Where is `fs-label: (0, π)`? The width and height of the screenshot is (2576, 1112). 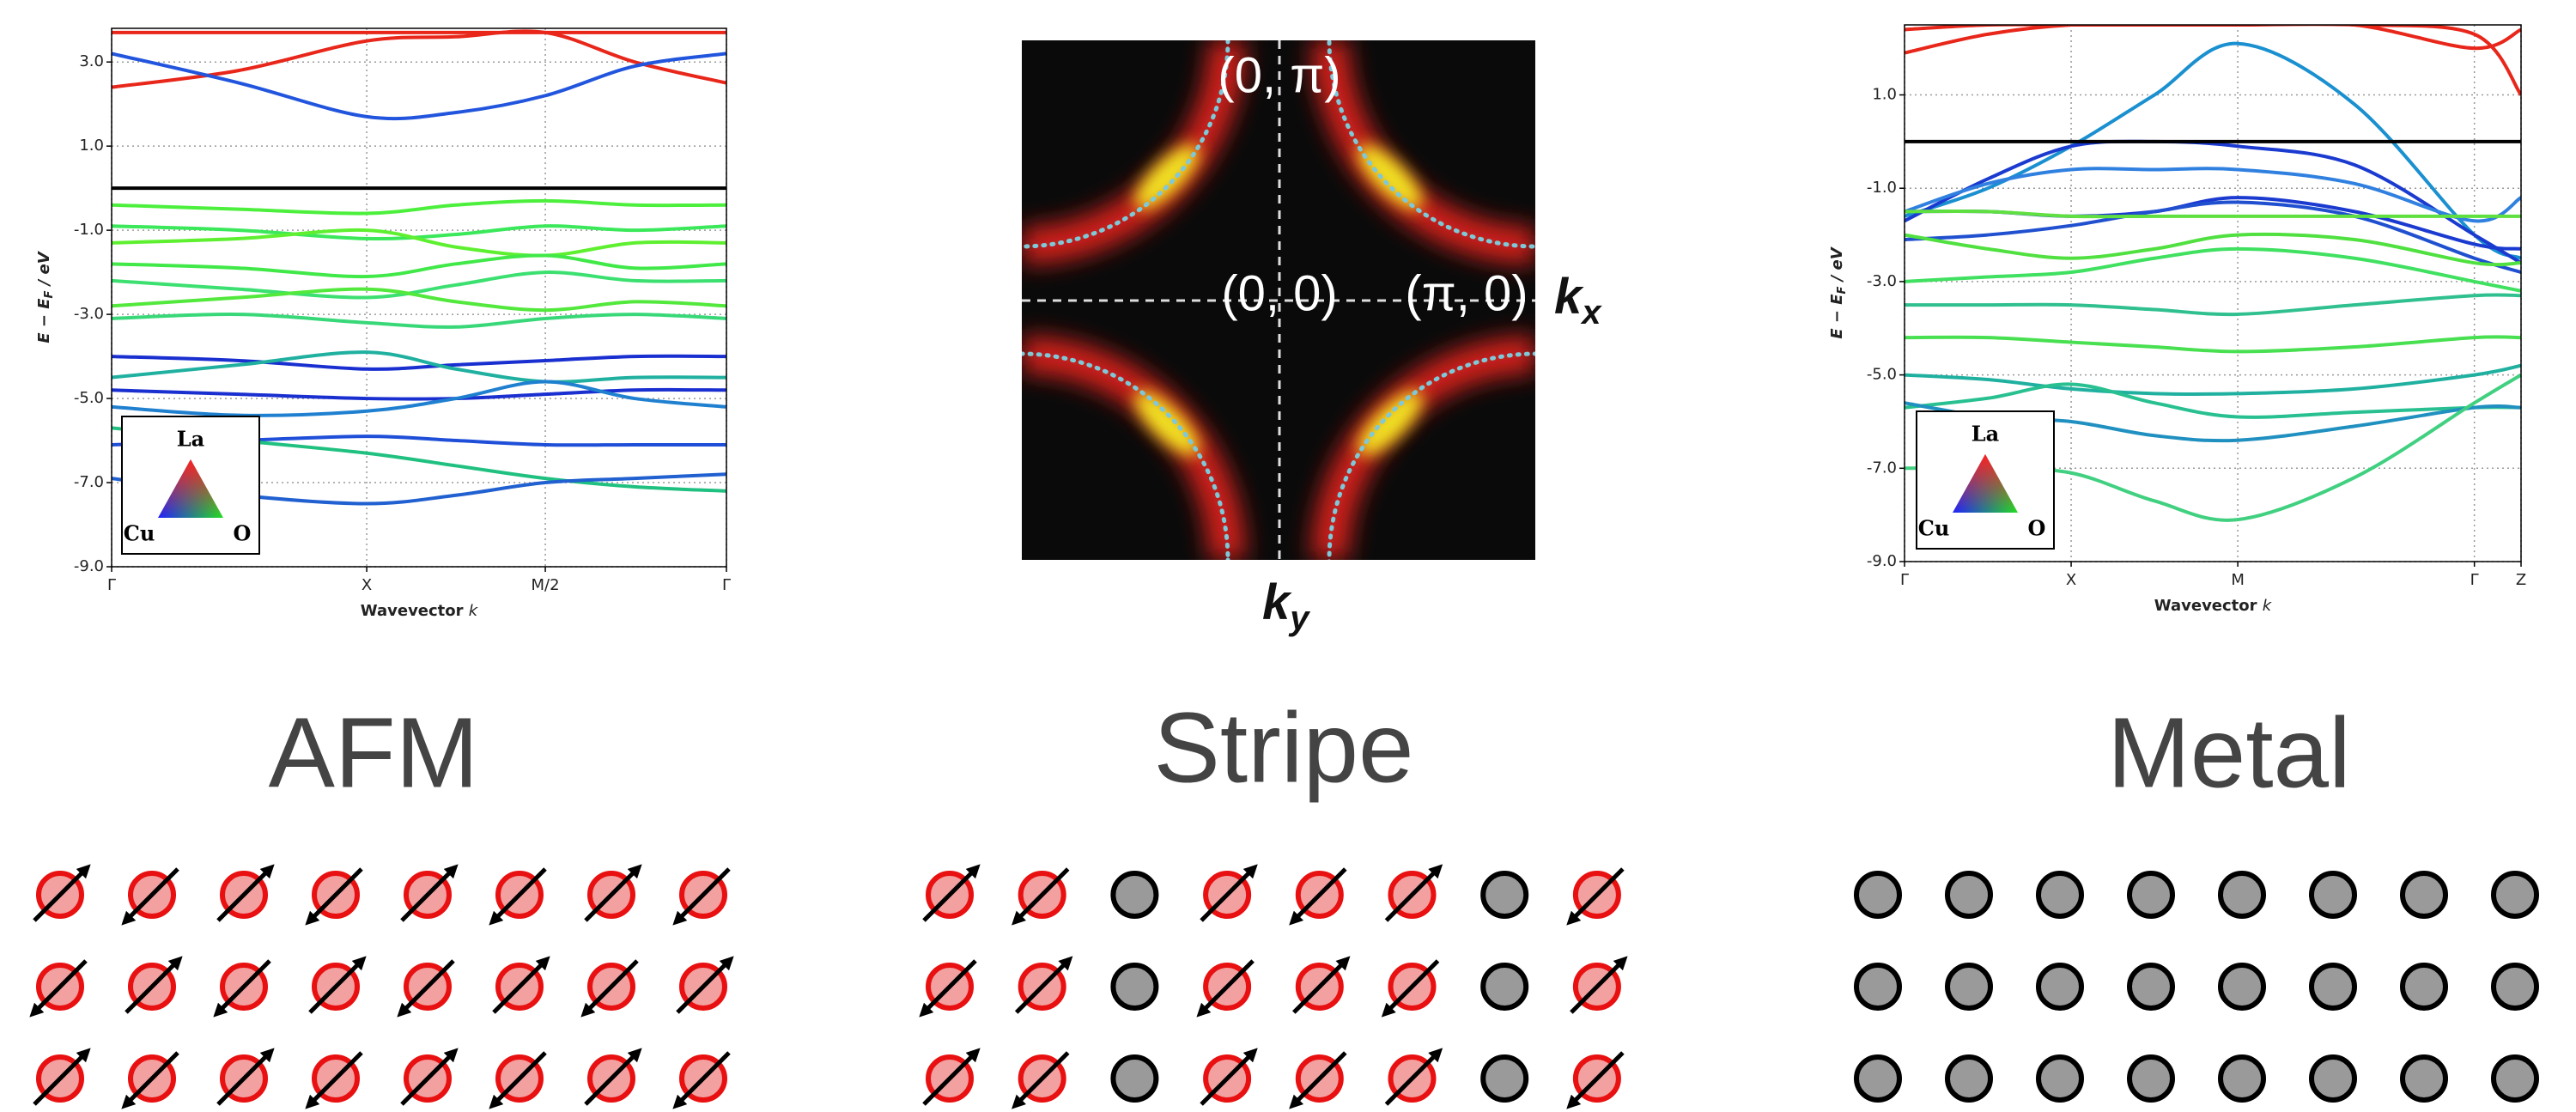
fs-label: (0, π) is located at coordinates (1279, 75).